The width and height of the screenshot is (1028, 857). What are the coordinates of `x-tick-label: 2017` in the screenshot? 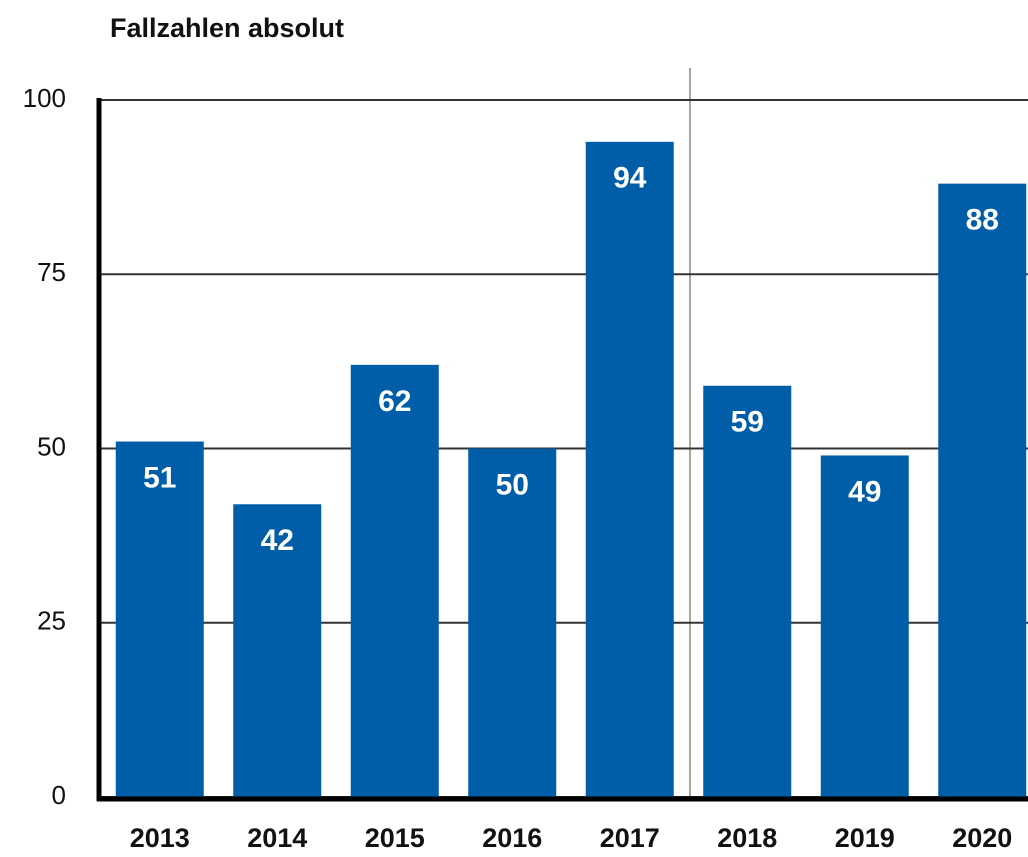 It's located at (630, 838).